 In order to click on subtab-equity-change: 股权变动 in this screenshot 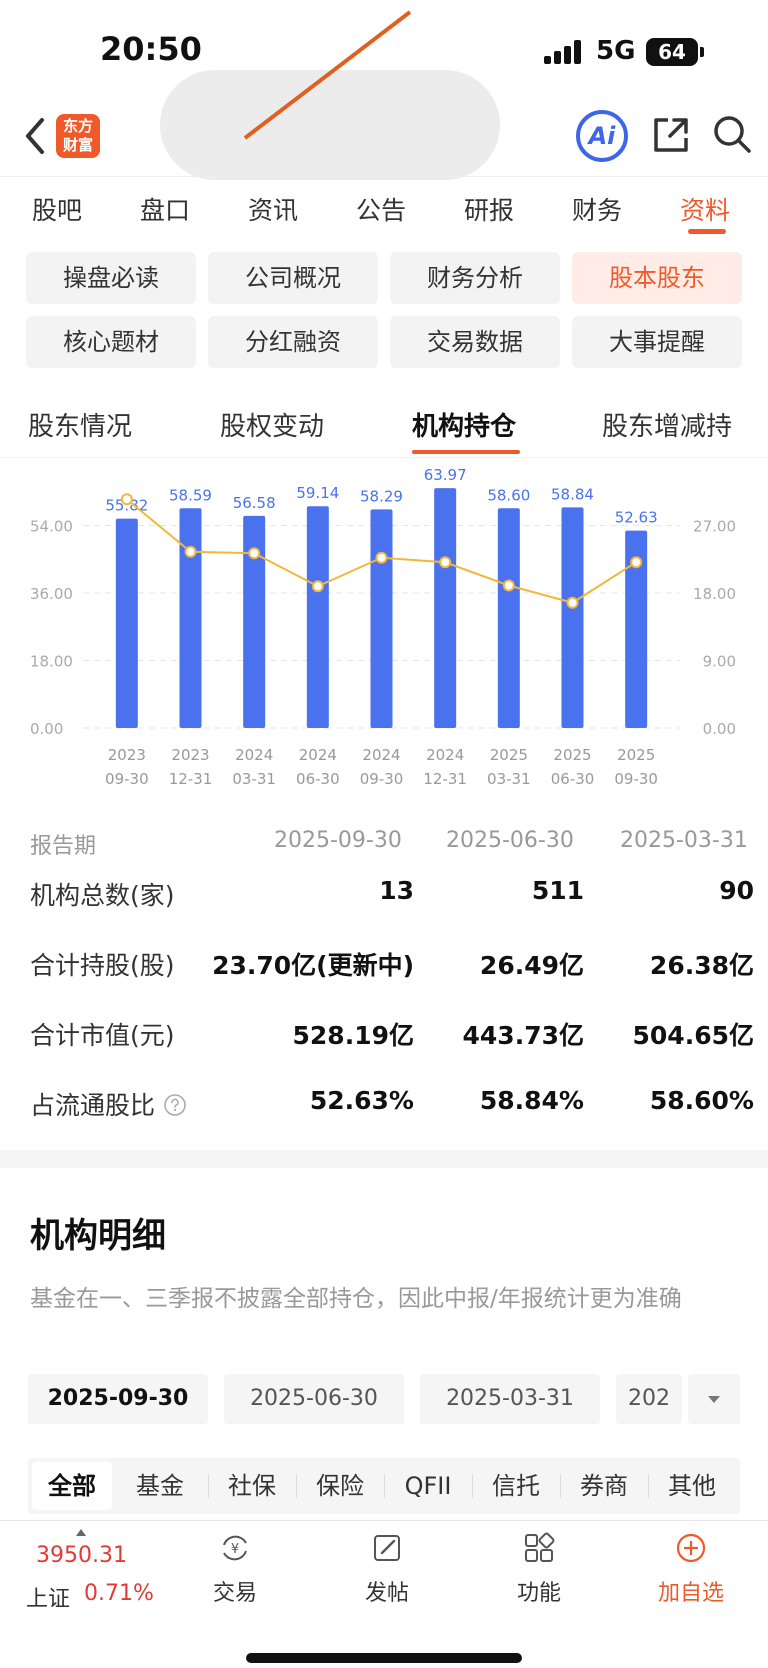, I will do `click(272, 427)`.